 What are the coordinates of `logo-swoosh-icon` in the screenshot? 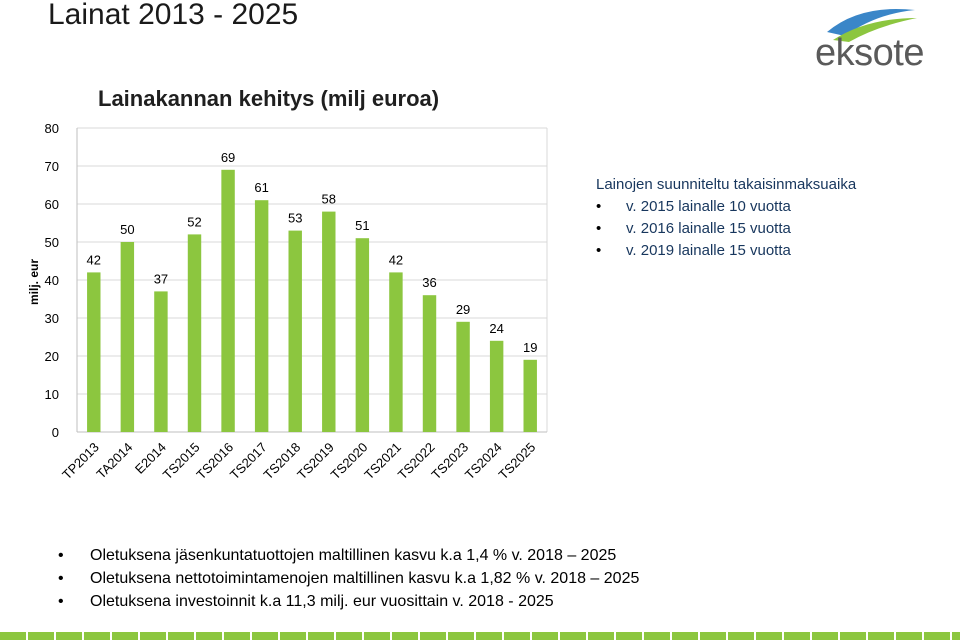 It's located at (872, 25).